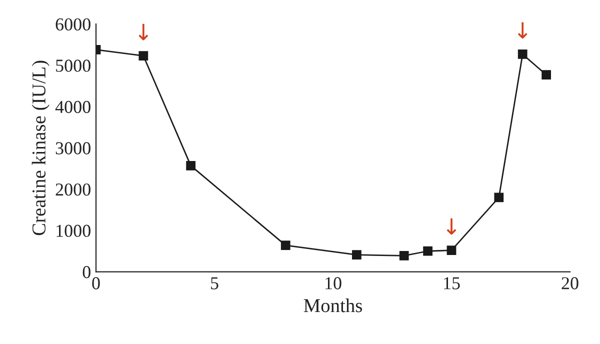 This screenshot has width=600, height=344. Describe the element at coordinates (333, 305) in the screenshot. I see `x-axis-title: Months` at that location.